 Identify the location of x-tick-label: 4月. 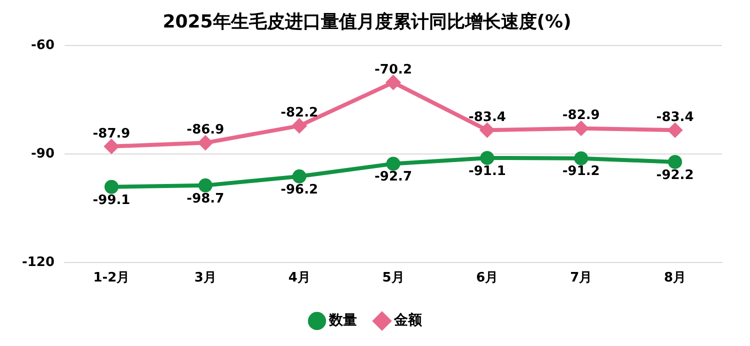
(299, 278).